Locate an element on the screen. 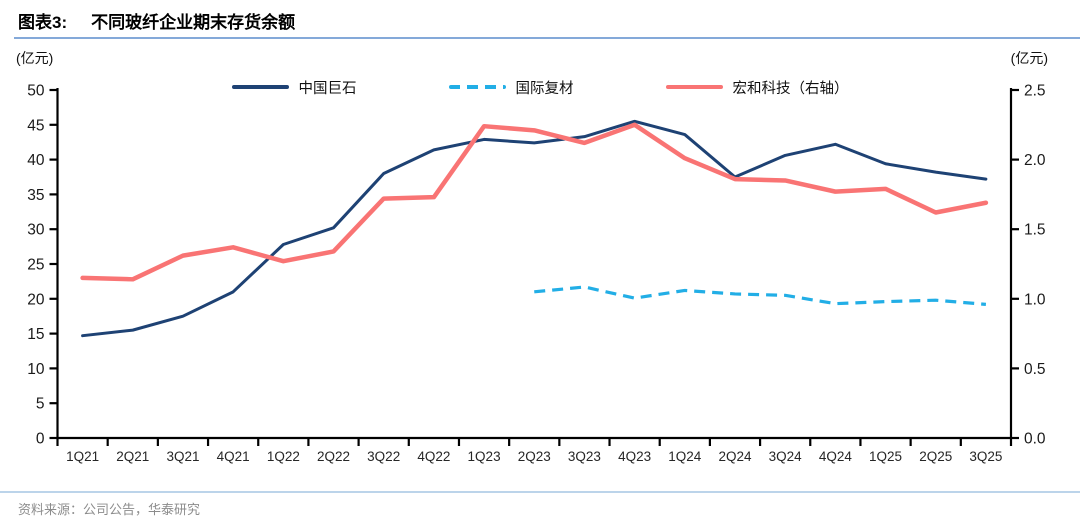 This screenshot has width=1080, height=525. x-axis-label: 2Q25 is located at coordinates (935, 456).